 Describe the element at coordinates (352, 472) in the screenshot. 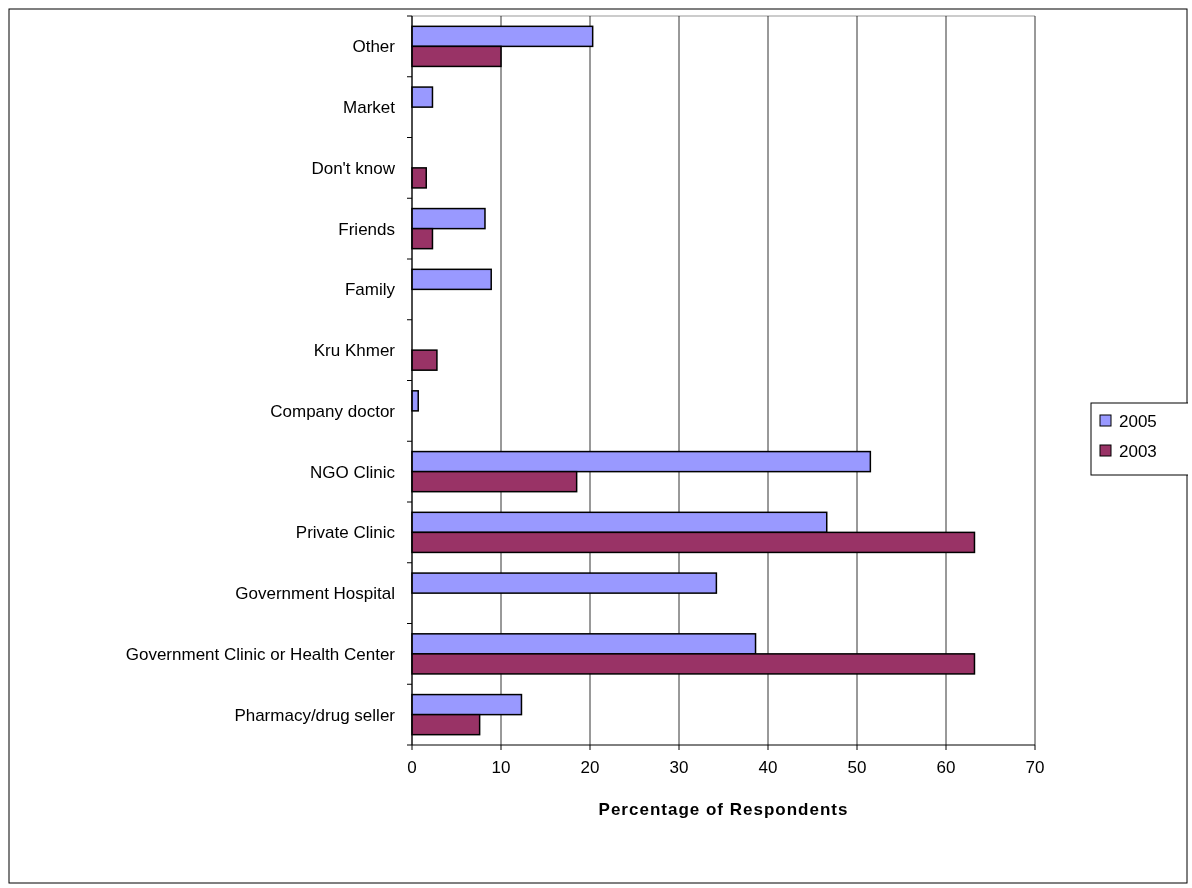

I see `y-tick-label: NGO Clinic` at that location.